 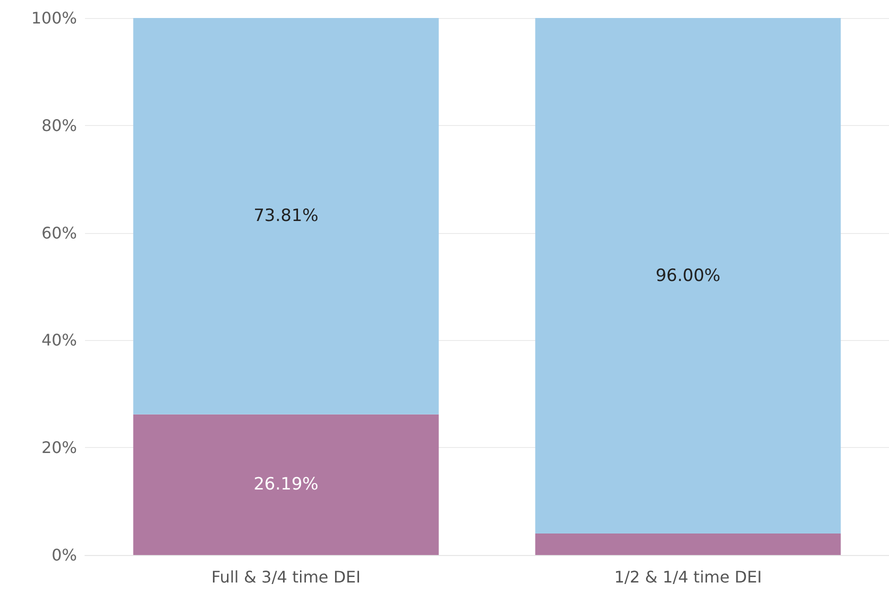 What do you see at coordinates (64, 555) in the screenshot?
I see `y-tick-label: 0%` at bounding box center [64, 555].